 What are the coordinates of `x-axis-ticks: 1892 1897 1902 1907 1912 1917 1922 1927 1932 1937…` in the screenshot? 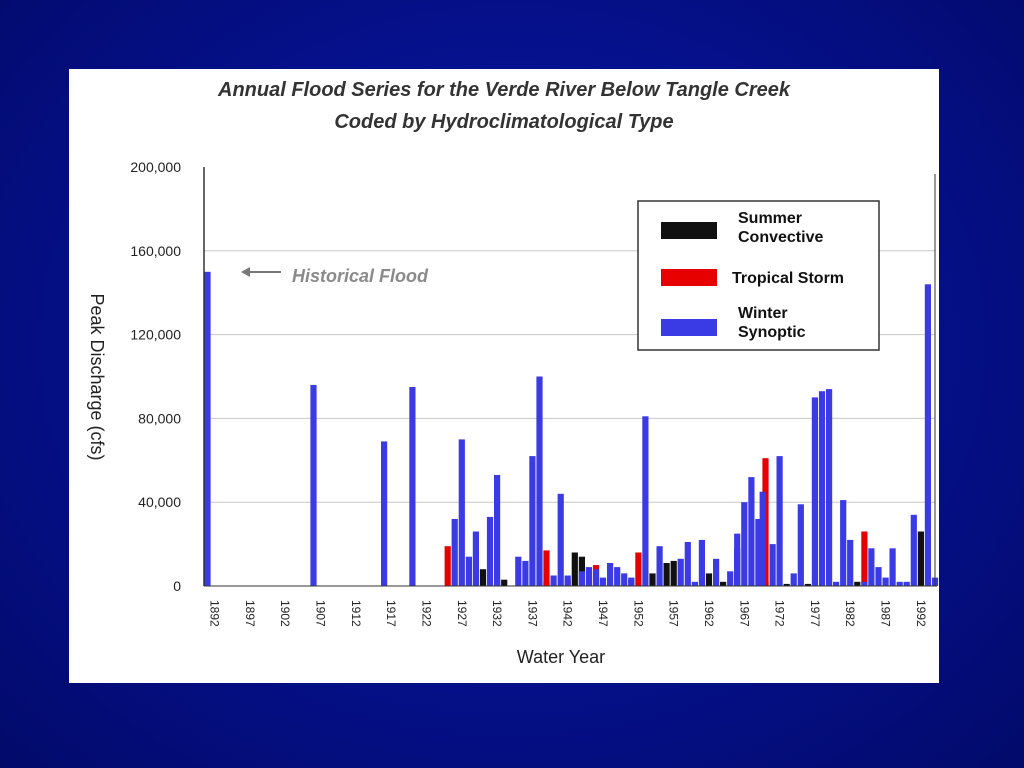 It's located at (568, 613).